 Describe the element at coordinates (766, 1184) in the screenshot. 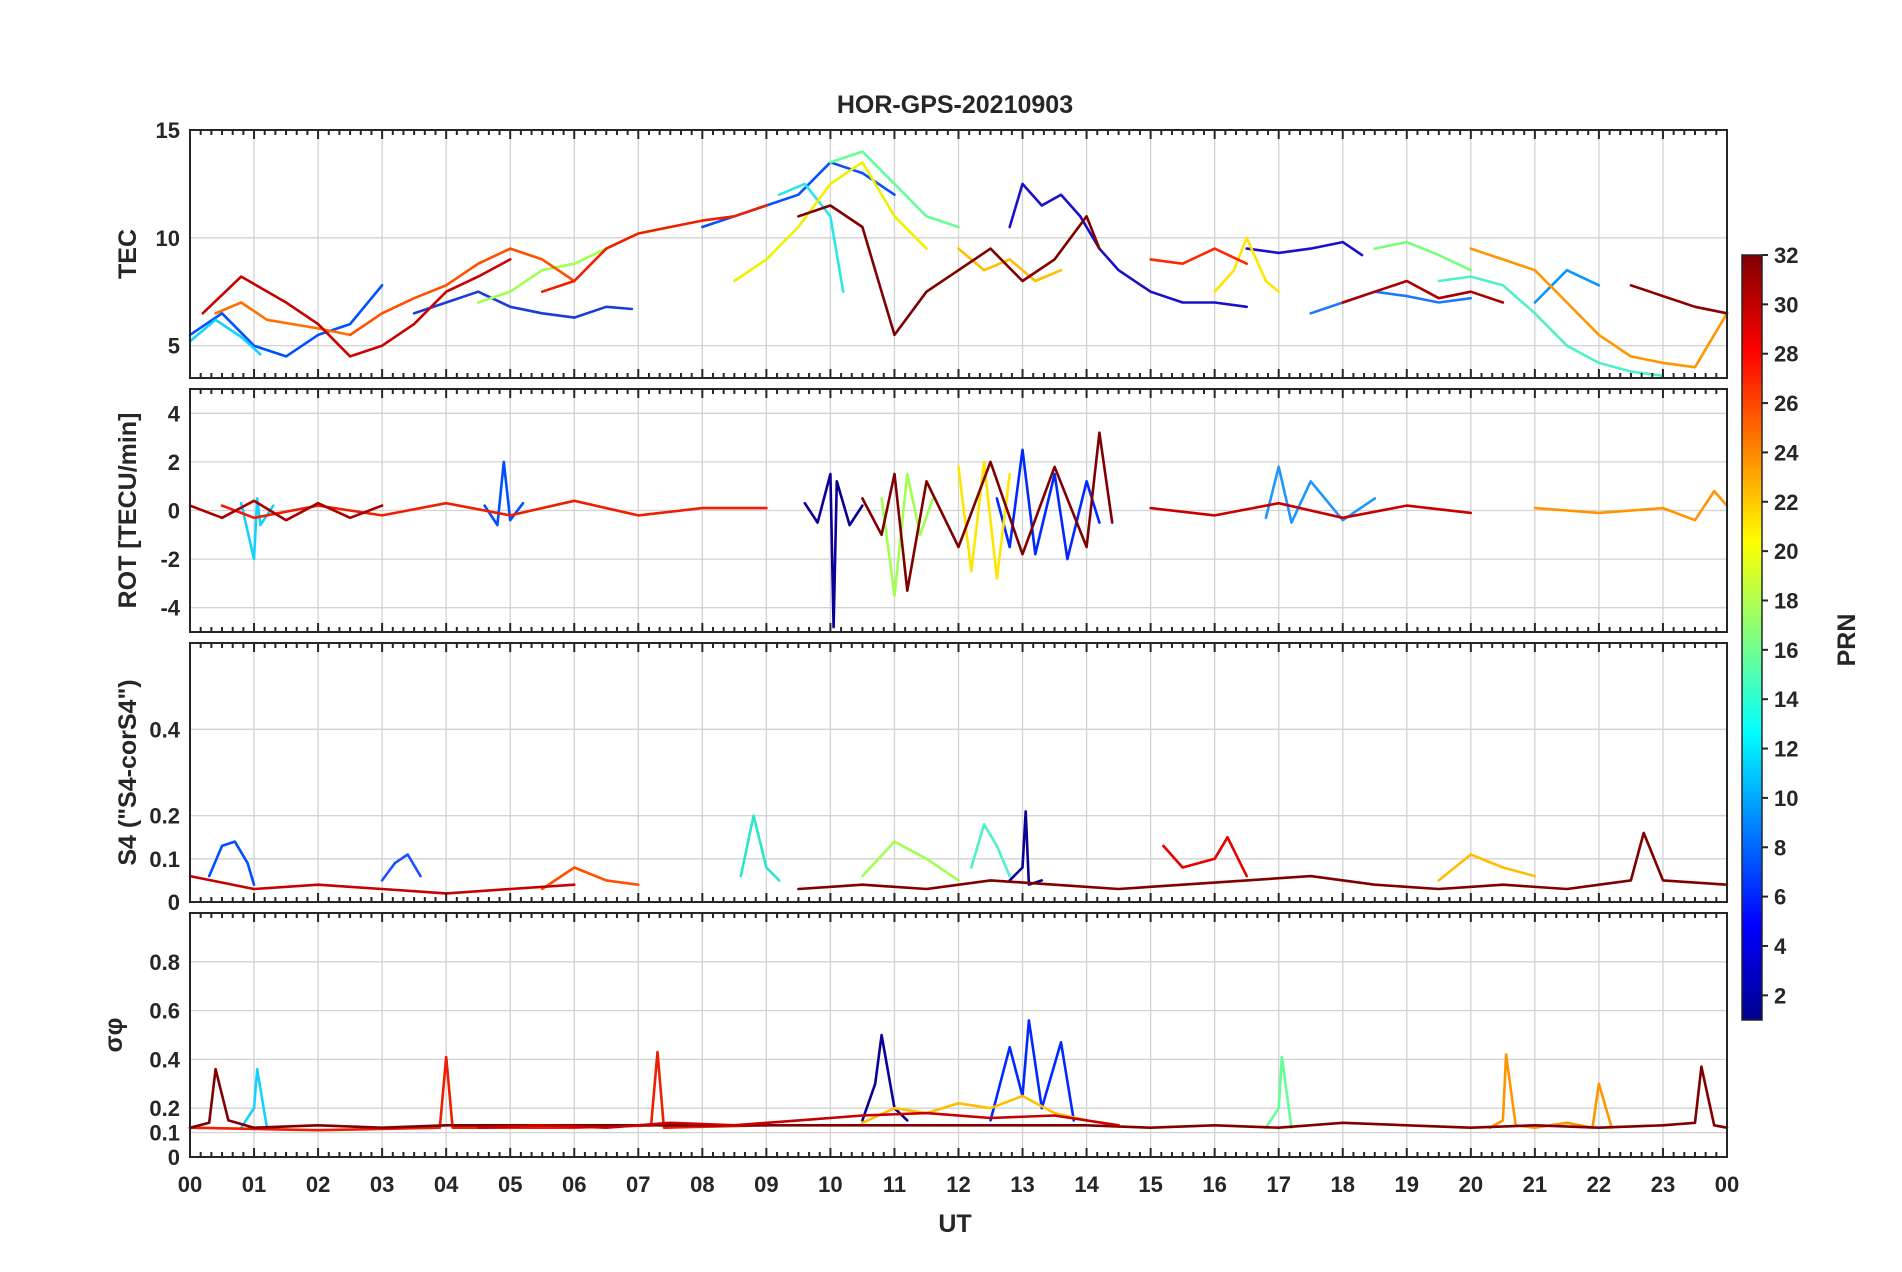

I see `x-tick-label: 09` at that location.